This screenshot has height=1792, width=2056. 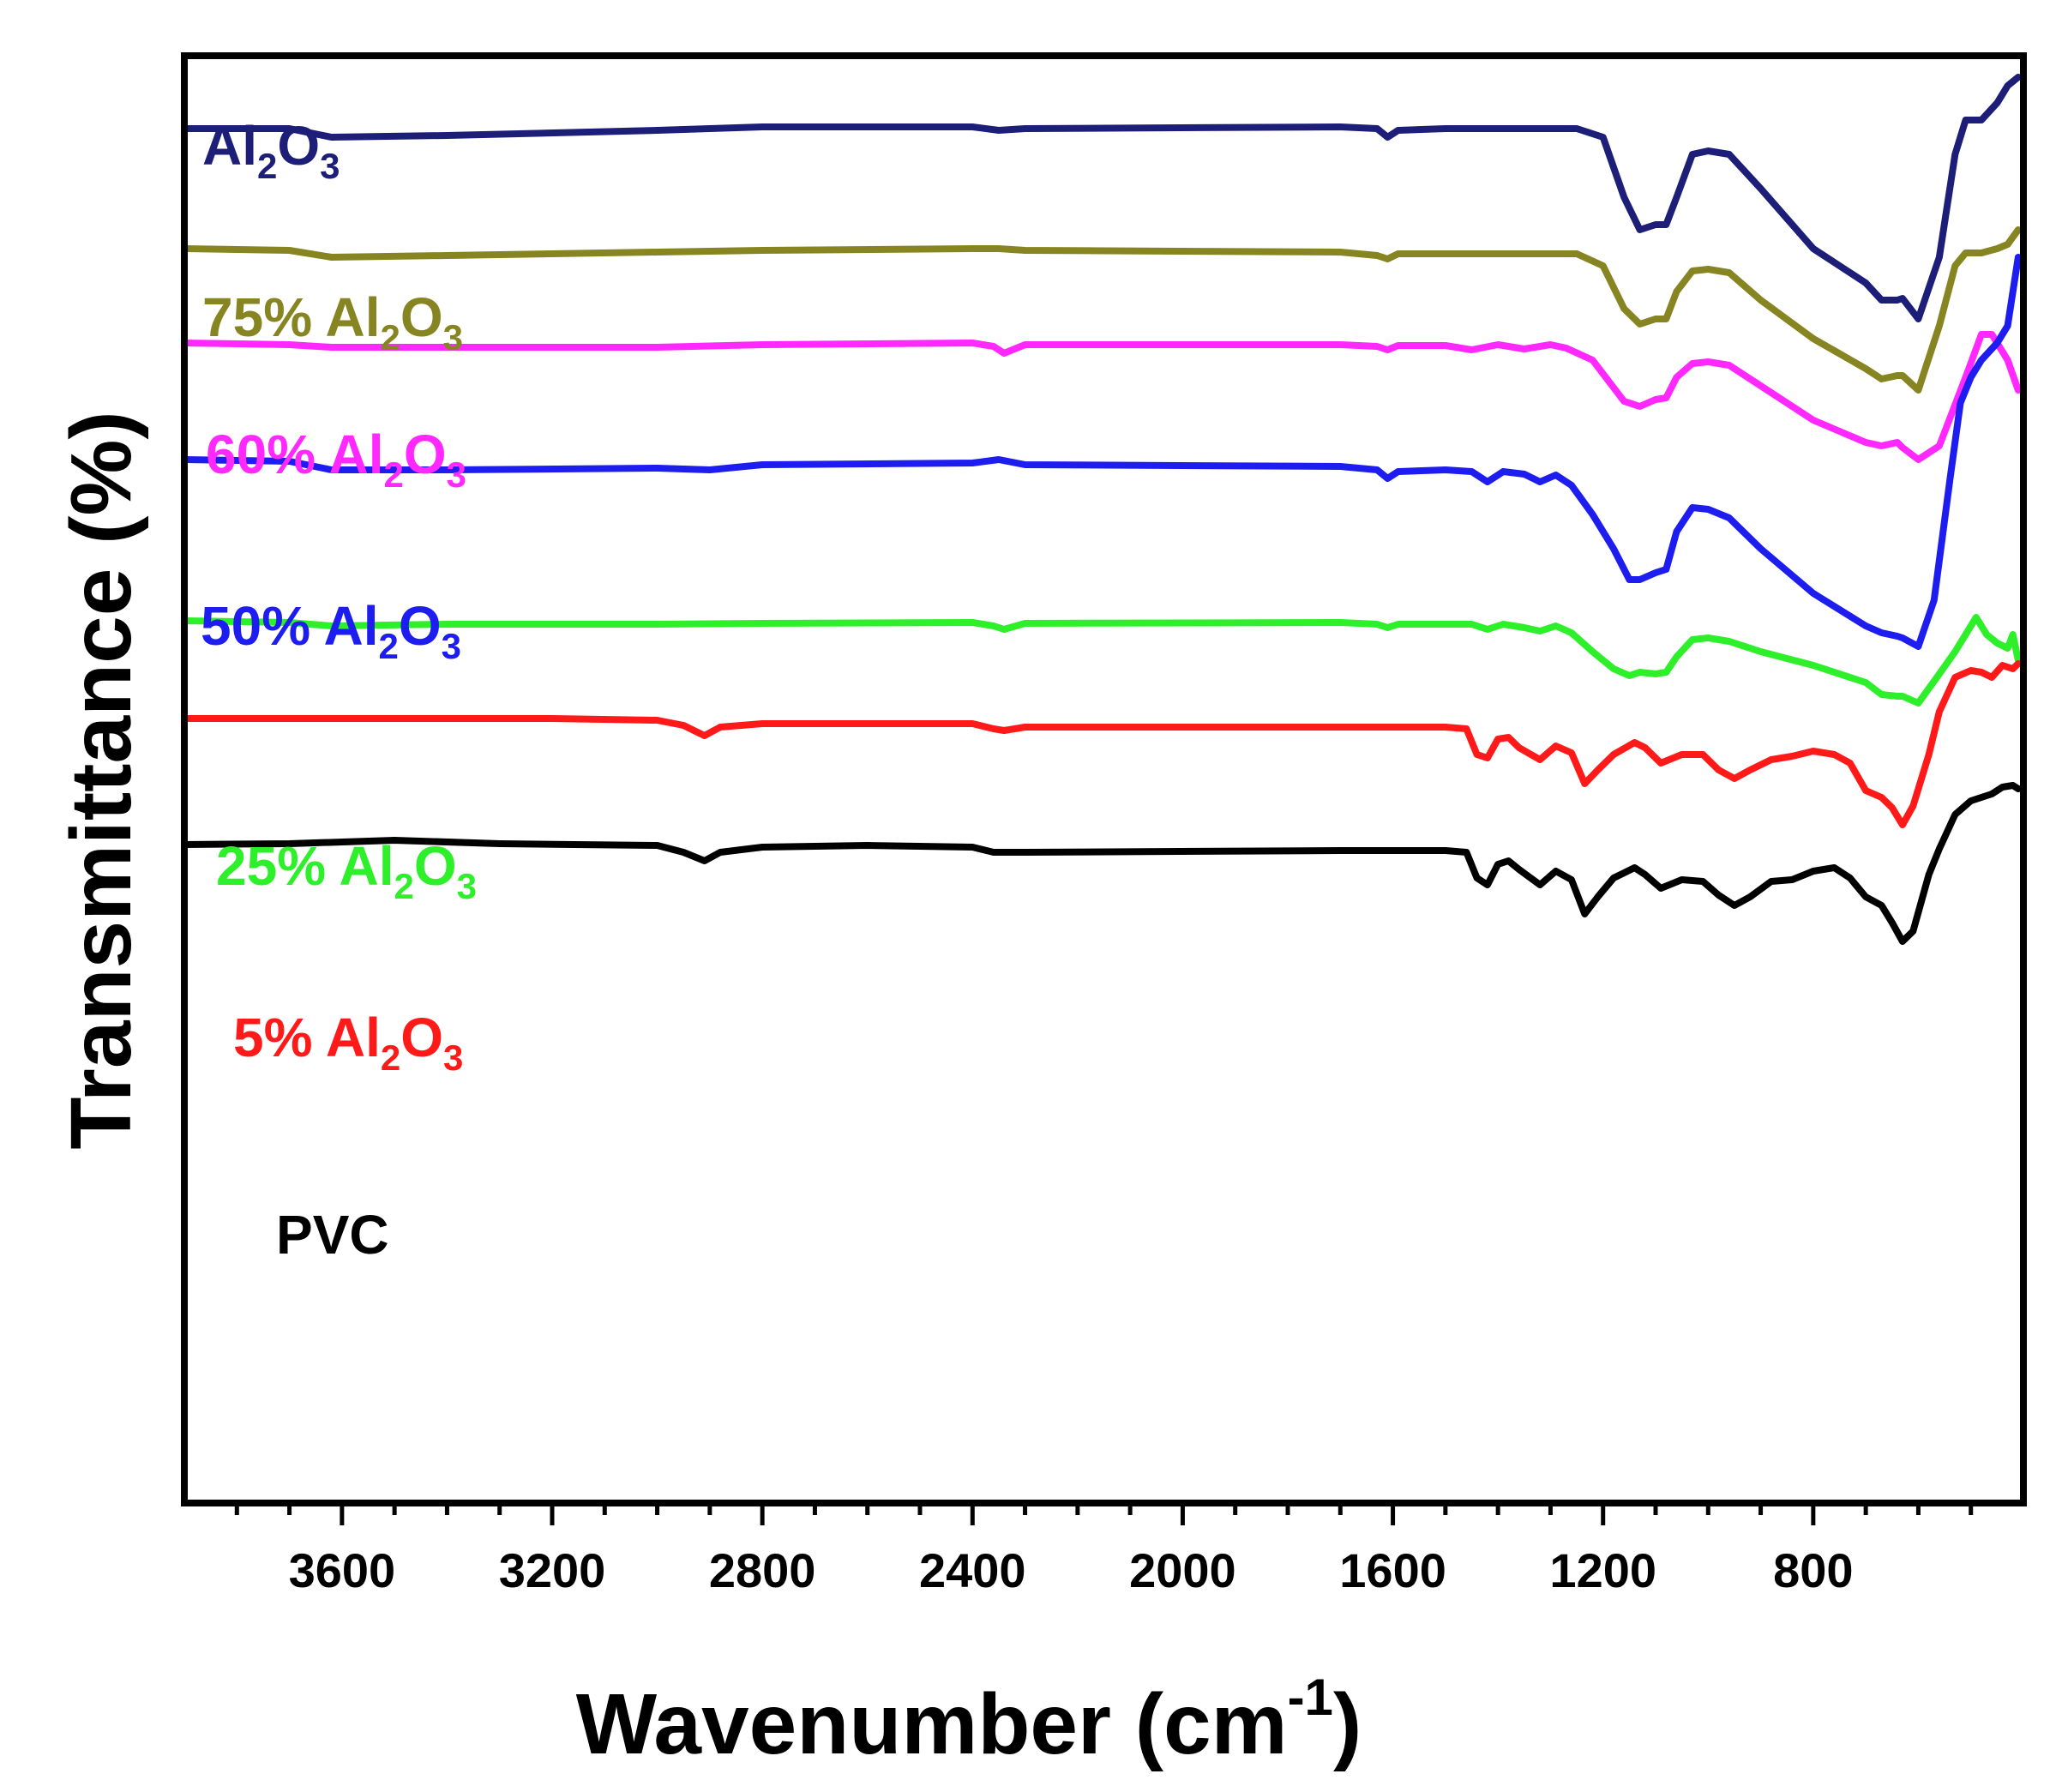 I want to click on x-axis-ticks: 3600 3200 2800 2400 2000 1600 1200 800, so click(x=1104, y=1550).